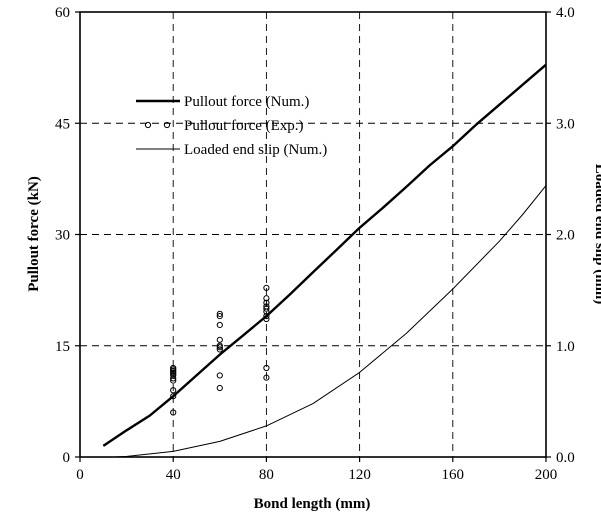  What do you see at coordinates (62, 347) in the screenshot?
I see `y-tick-label: 15` at bounding box center [62, 347].